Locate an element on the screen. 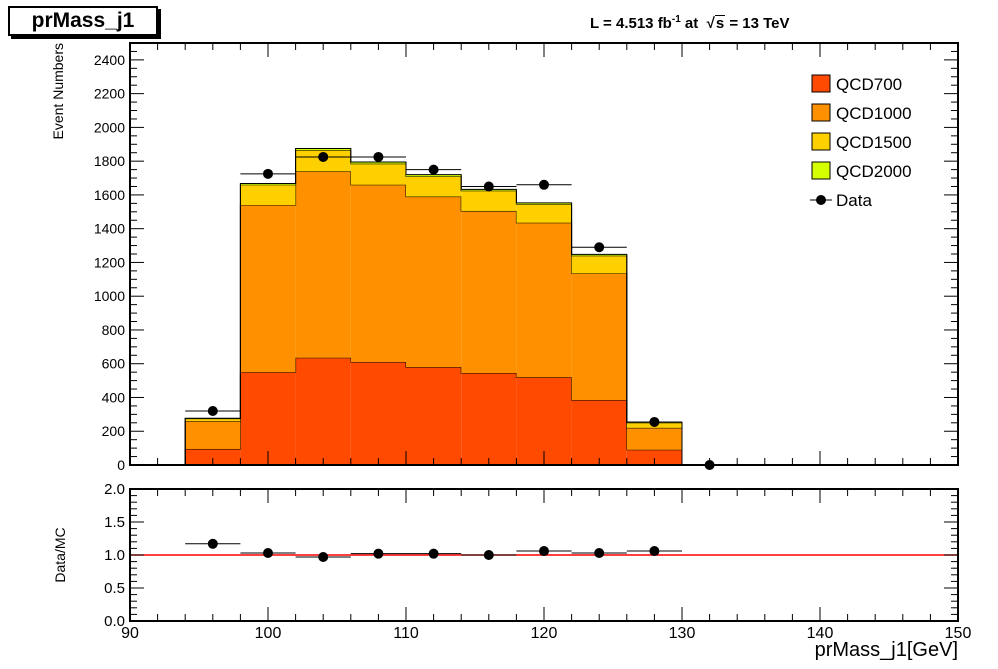  main-ytick-label-5: 1000 is located at coordinates (109, 296).